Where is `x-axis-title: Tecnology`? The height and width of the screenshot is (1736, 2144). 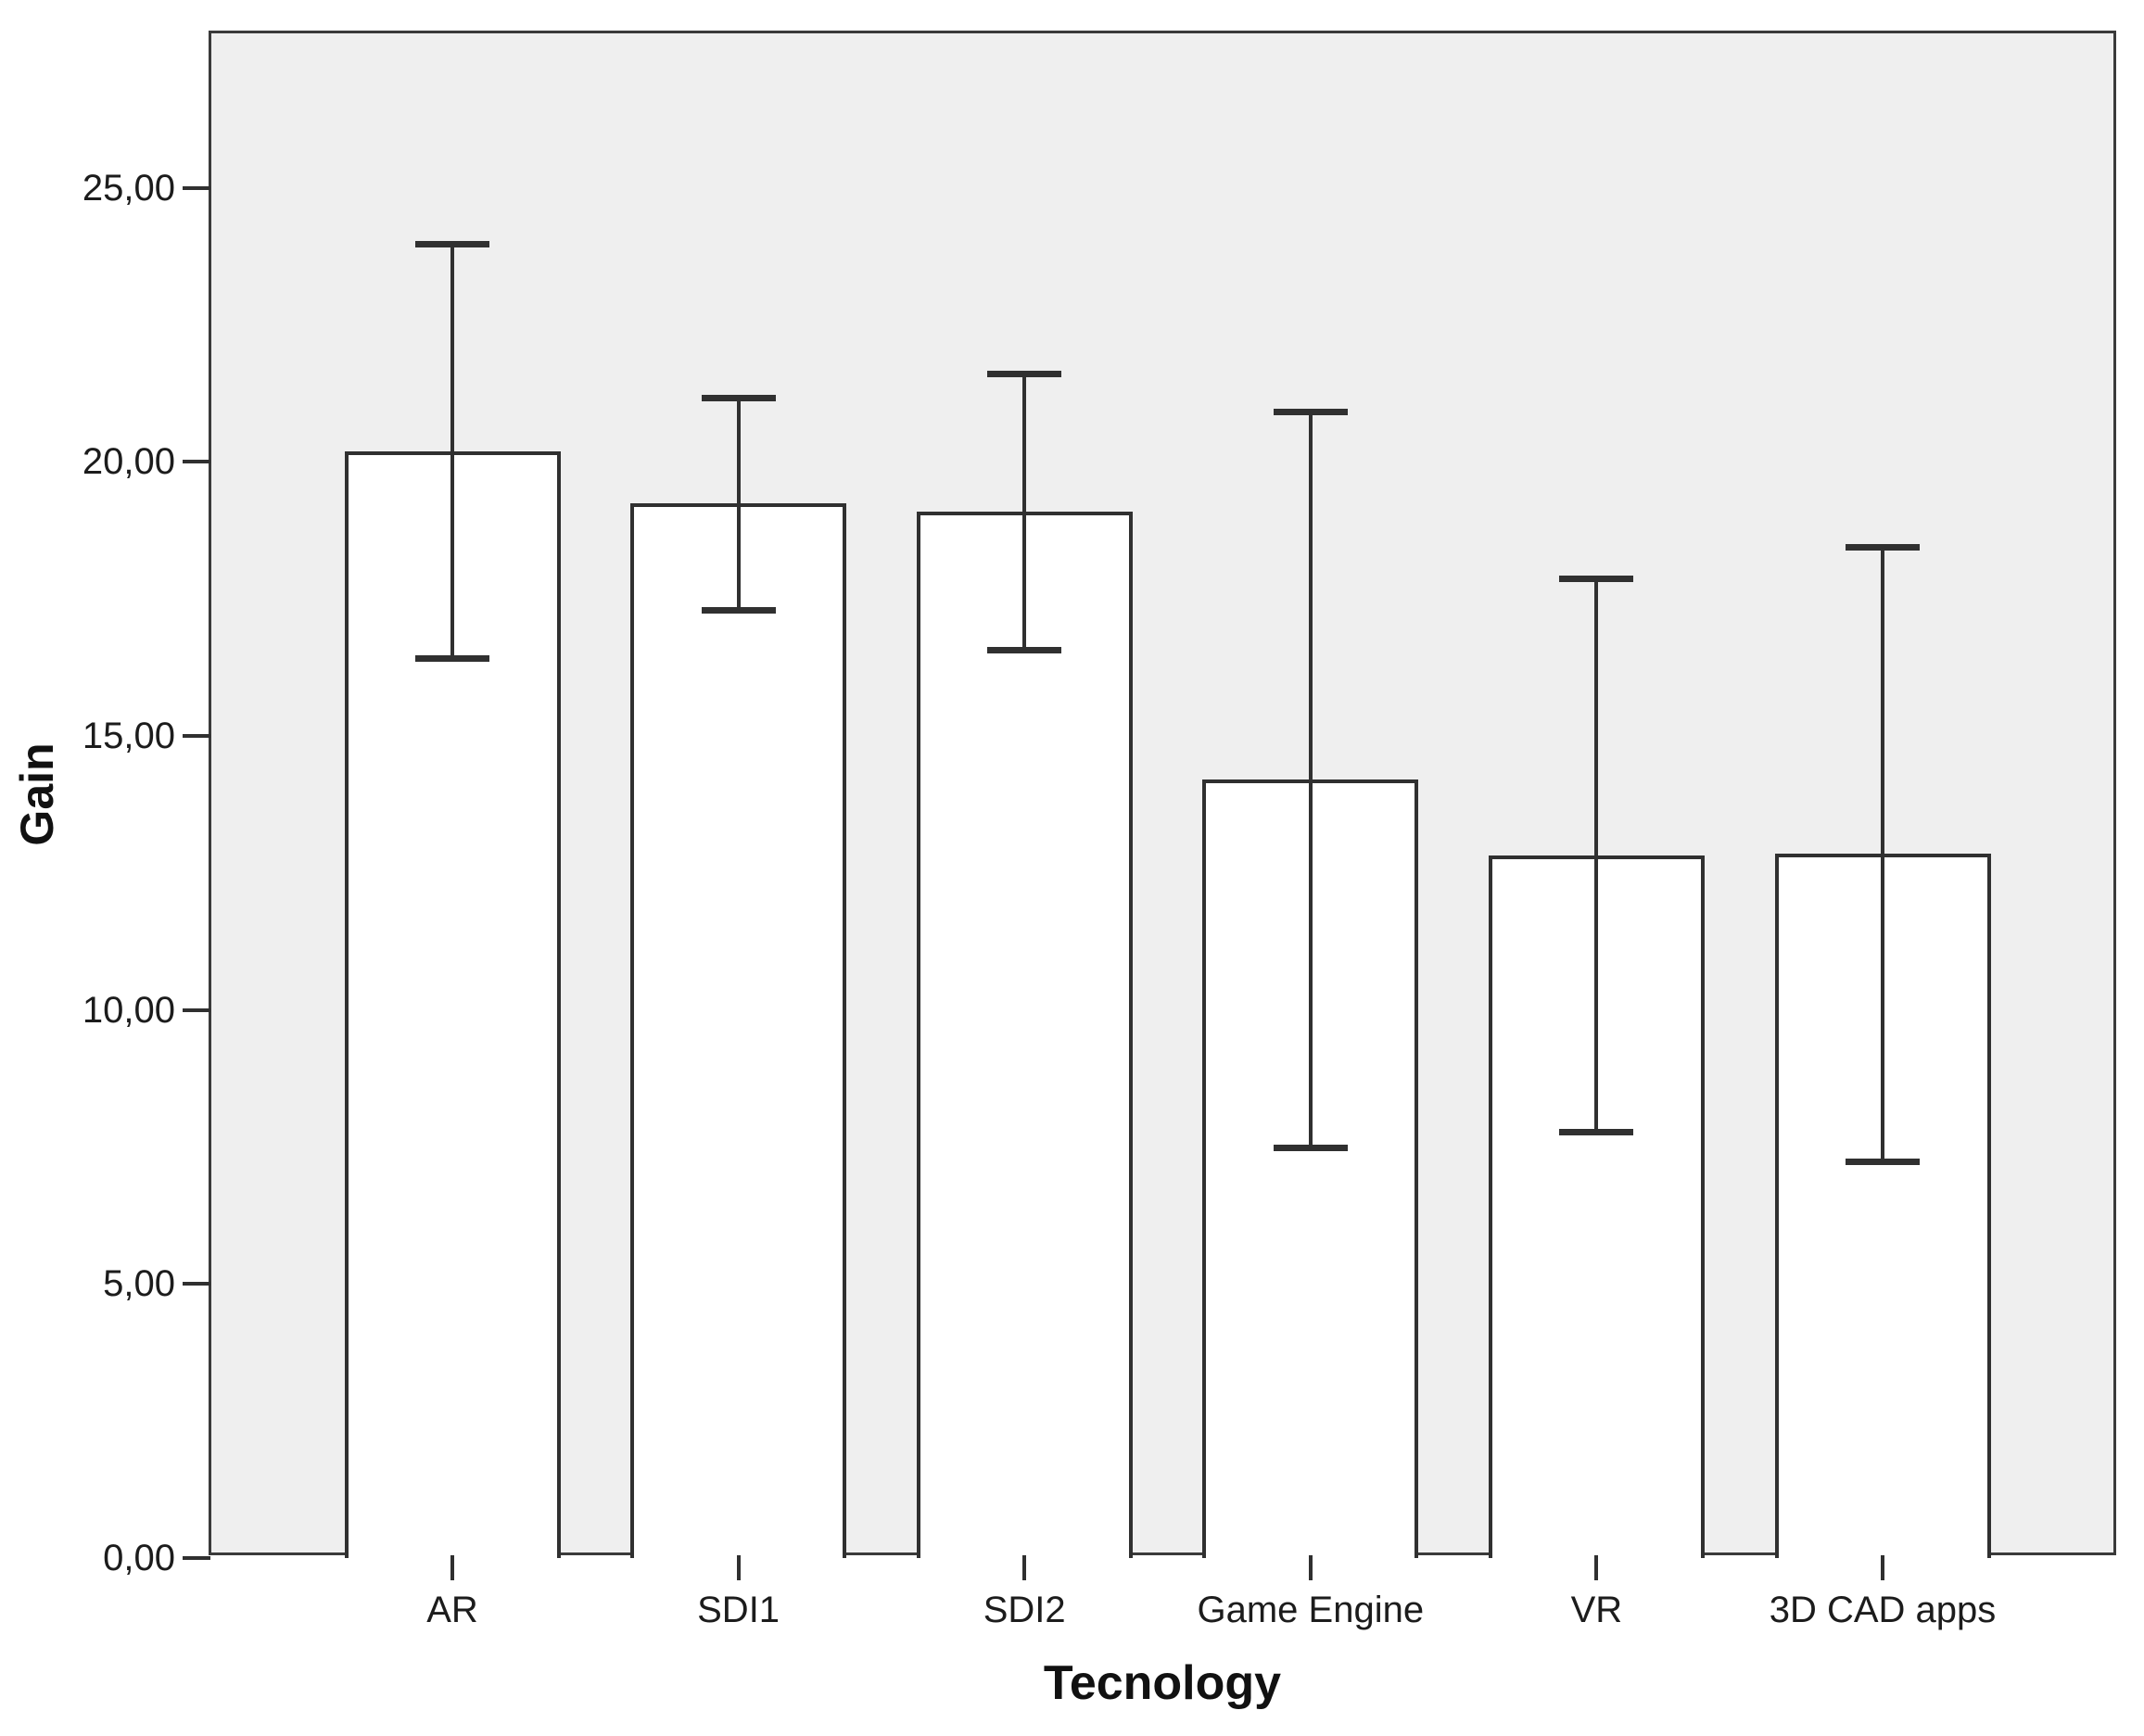
x-axis-title: Tecnology is located at coordinates (1162, 1683).